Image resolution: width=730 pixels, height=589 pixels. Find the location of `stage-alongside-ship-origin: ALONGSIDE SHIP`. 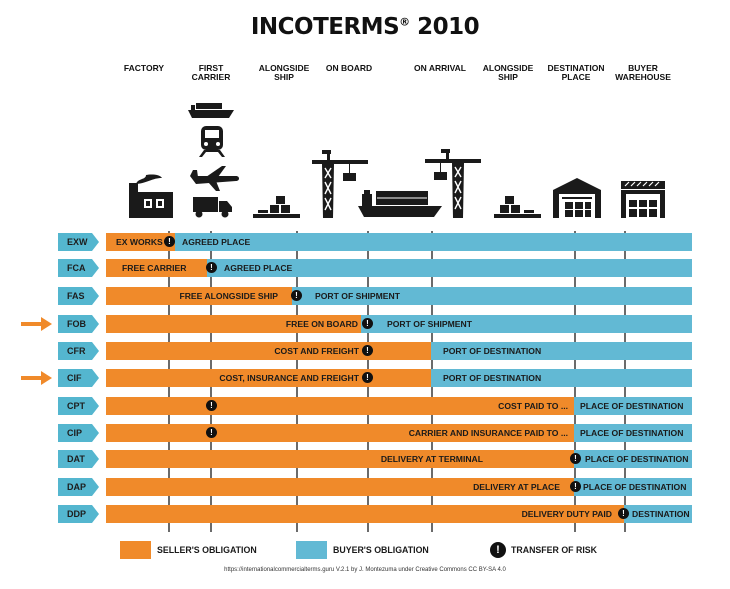

stage-alongside-ship-origin: ALONGSIDE SHIP is located at coordinates (284, 73).